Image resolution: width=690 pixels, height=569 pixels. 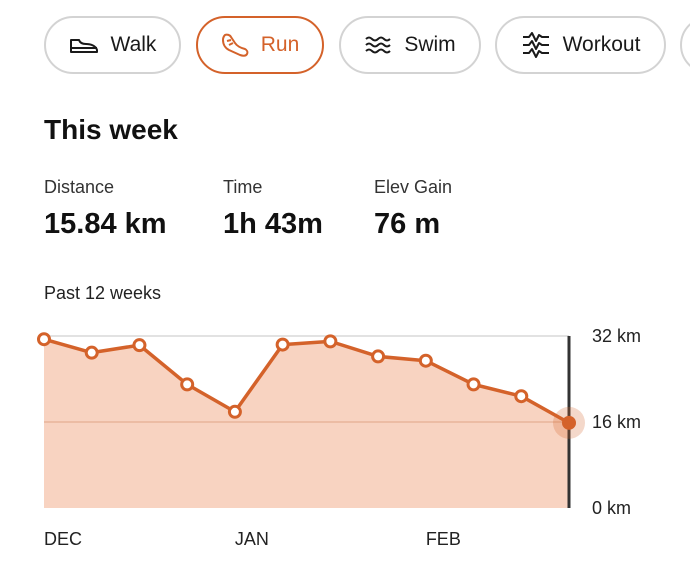 What do you see at coordinates (111, 129) in the screenshot?
I see `week-title: This week` at bounding box center [111, 129].